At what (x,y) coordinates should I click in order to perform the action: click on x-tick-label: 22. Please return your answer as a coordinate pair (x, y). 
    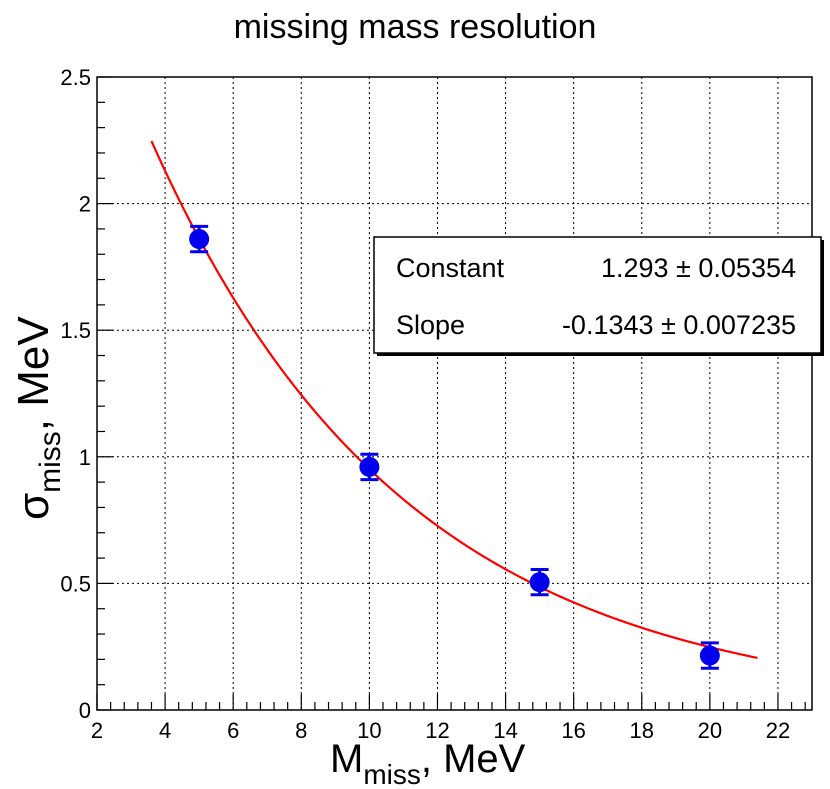
    Looking at the image, I should click on (778, 730).